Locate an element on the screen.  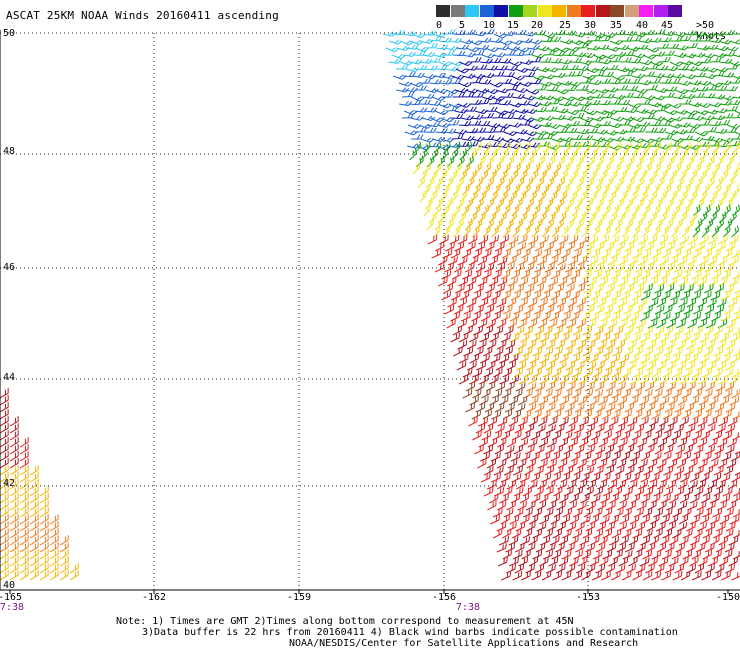
legend-tick-label: 45 is located at coordinates (667, 25).